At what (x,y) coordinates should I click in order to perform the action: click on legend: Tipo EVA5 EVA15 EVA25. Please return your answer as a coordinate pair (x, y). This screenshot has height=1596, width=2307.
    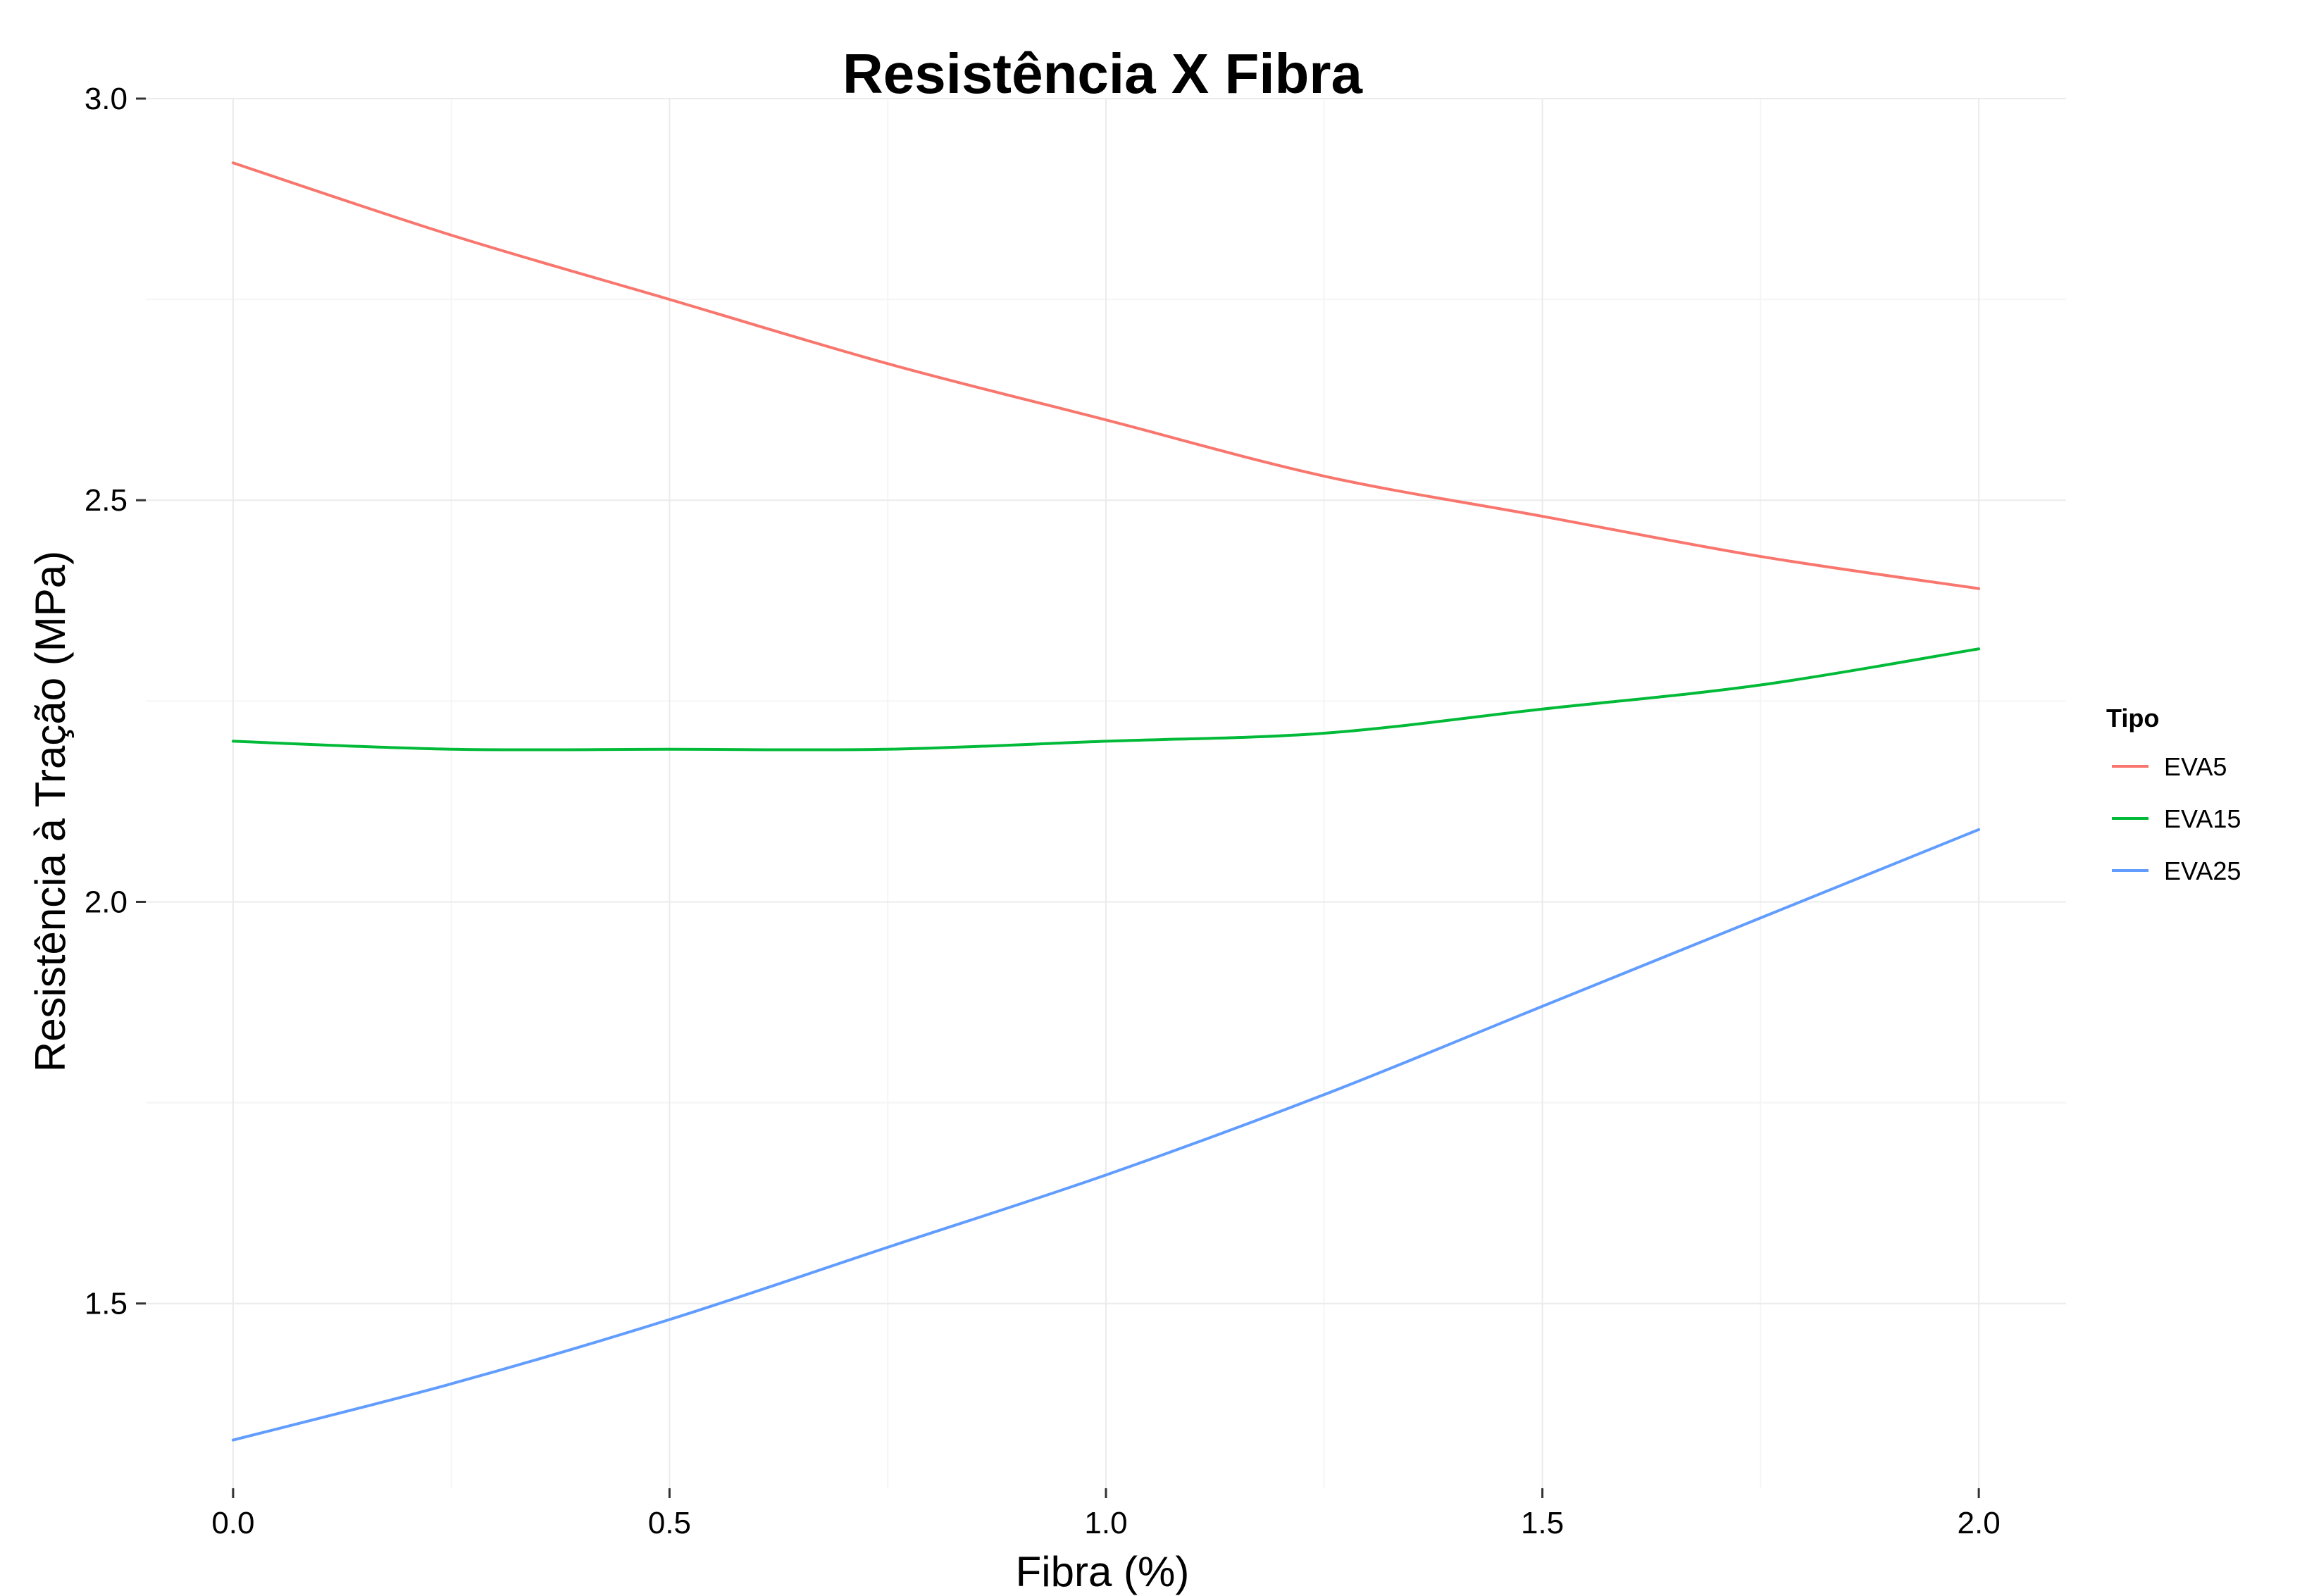
    Looking at the image, I should click on (2173, 794).